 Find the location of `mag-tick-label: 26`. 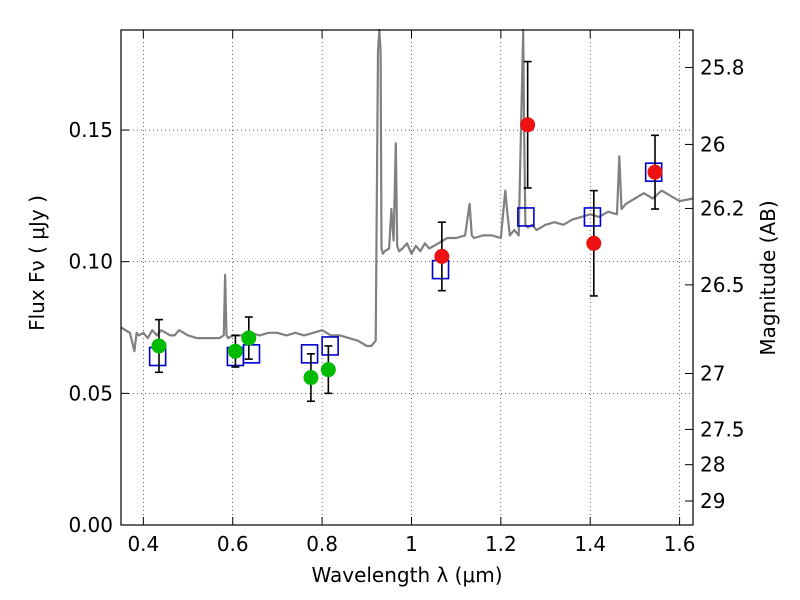

mag-tick-label: 26 is located at coordinates (712, 144).